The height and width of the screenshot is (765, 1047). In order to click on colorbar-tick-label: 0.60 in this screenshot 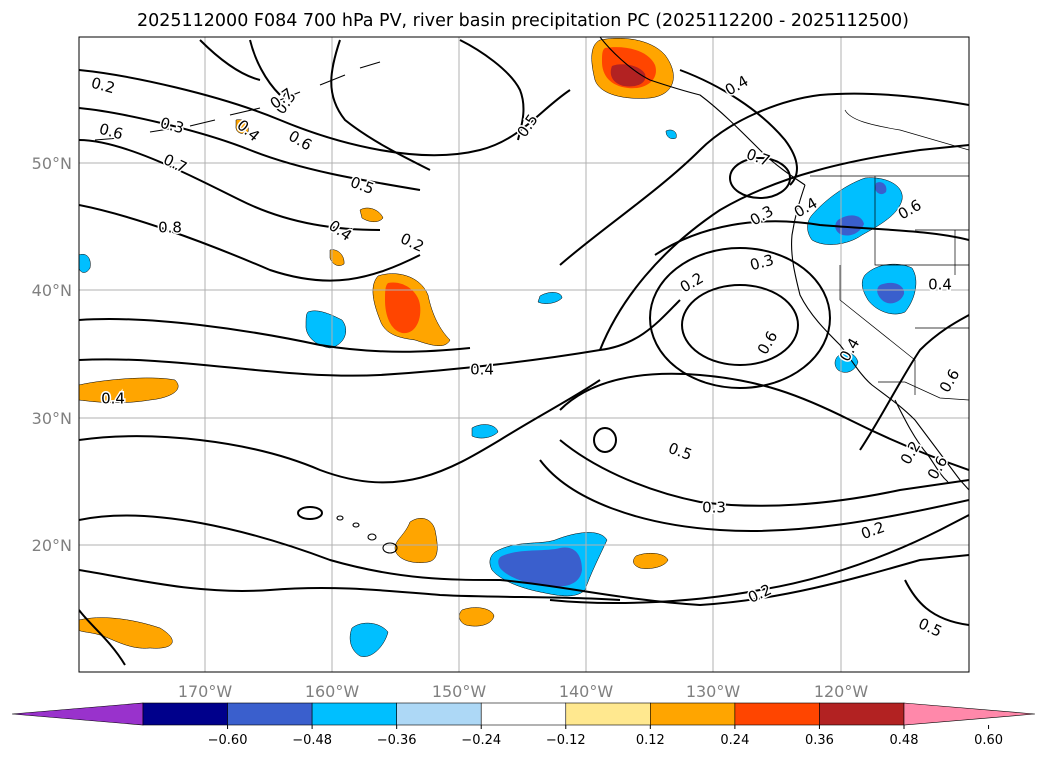, I will do `click(988, 740)`.